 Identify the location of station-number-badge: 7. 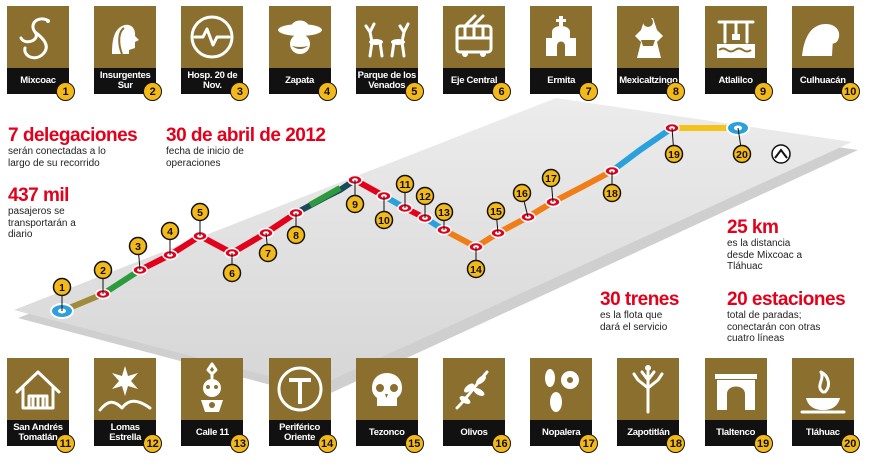
(589, 91).